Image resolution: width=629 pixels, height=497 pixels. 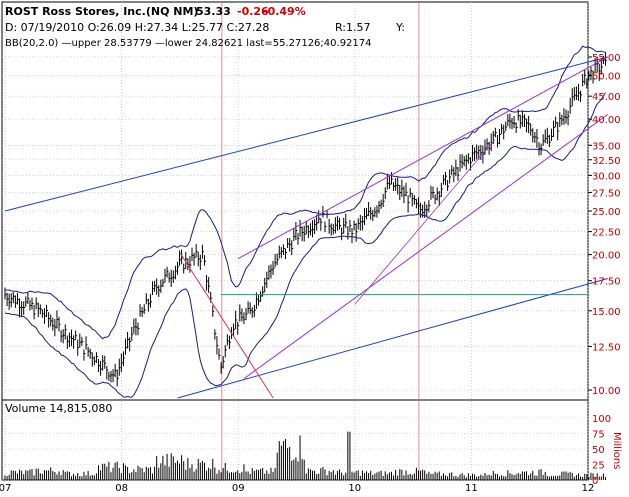 I want to click on volume-plot, so click(x=305, y=455).